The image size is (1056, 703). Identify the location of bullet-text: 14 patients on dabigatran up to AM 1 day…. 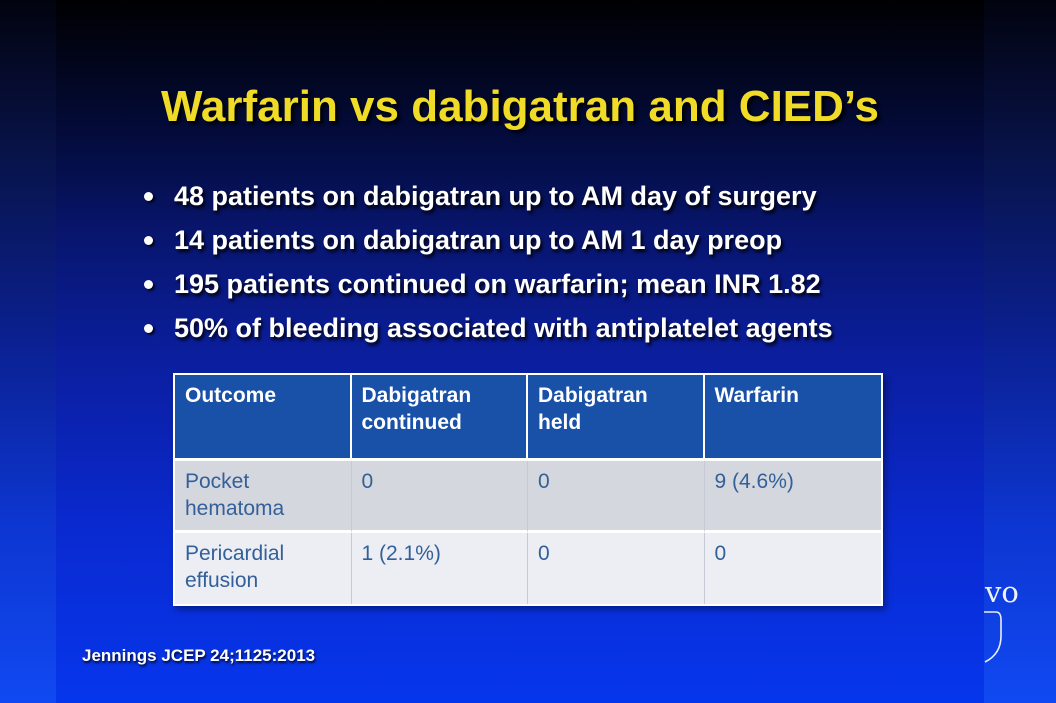
(478, 239).